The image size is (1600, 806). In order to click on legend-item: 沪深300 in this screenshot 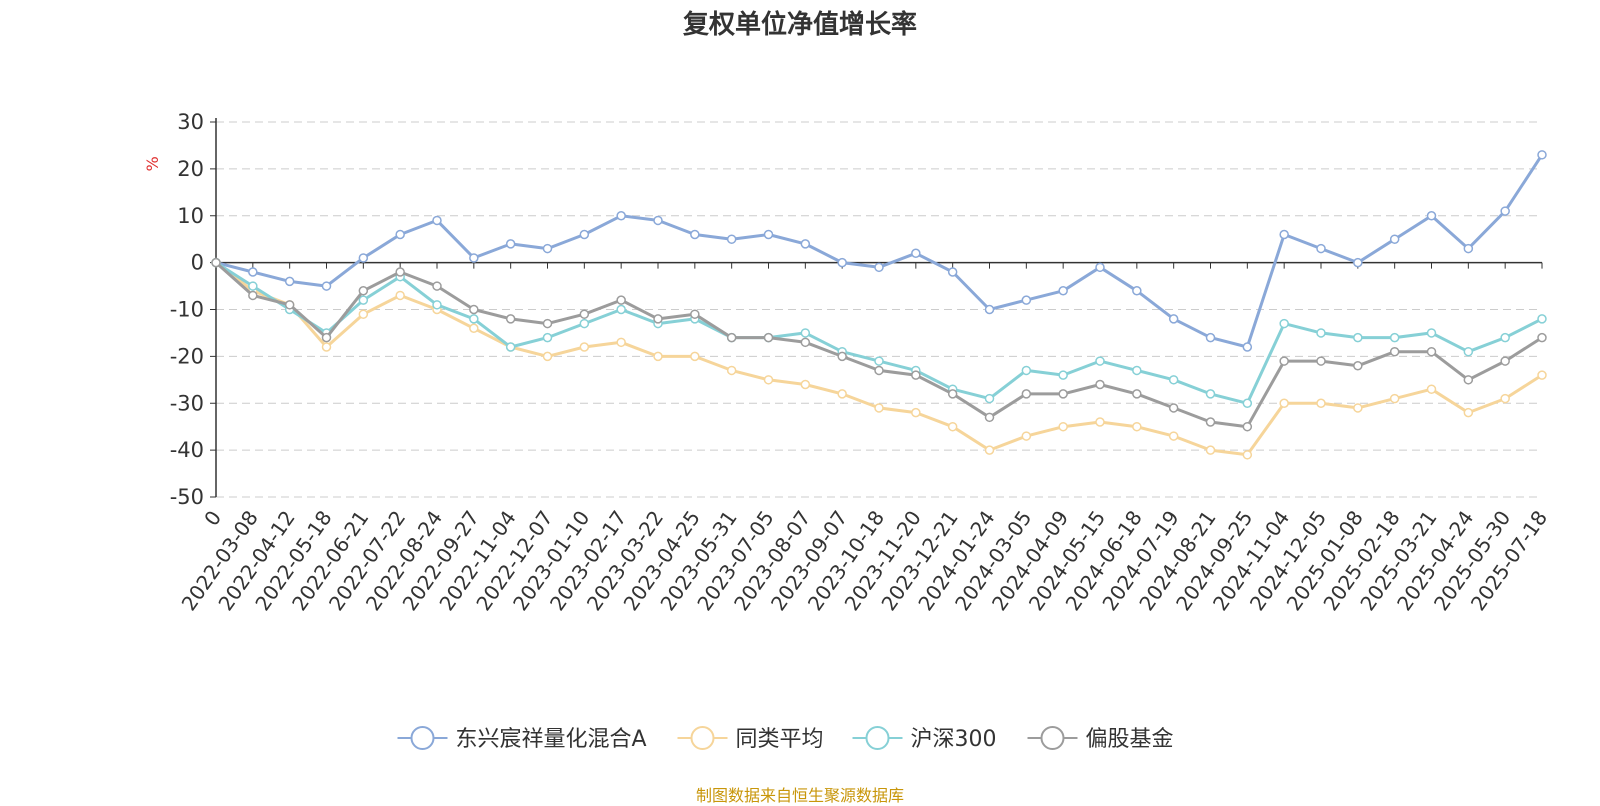, I will do `click(924, 739)`.